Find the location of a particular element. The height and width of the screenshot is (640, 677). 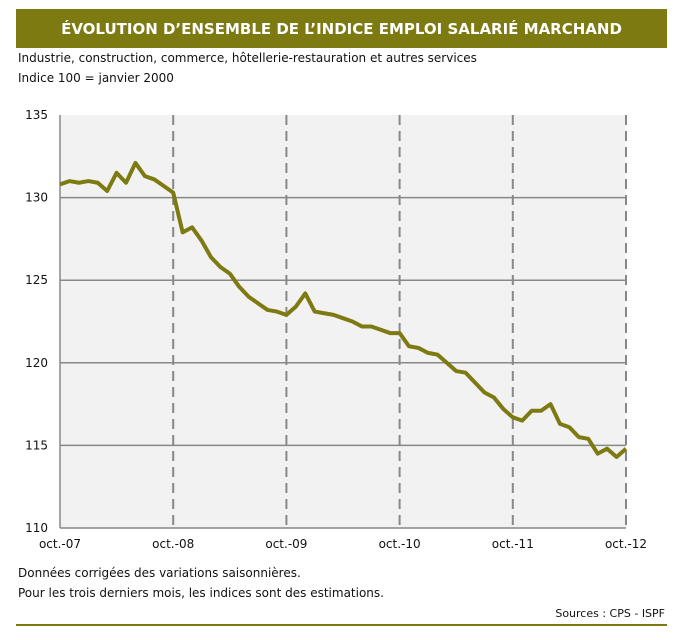

y-tick-label: 130 is located at coordinates (36, 198).